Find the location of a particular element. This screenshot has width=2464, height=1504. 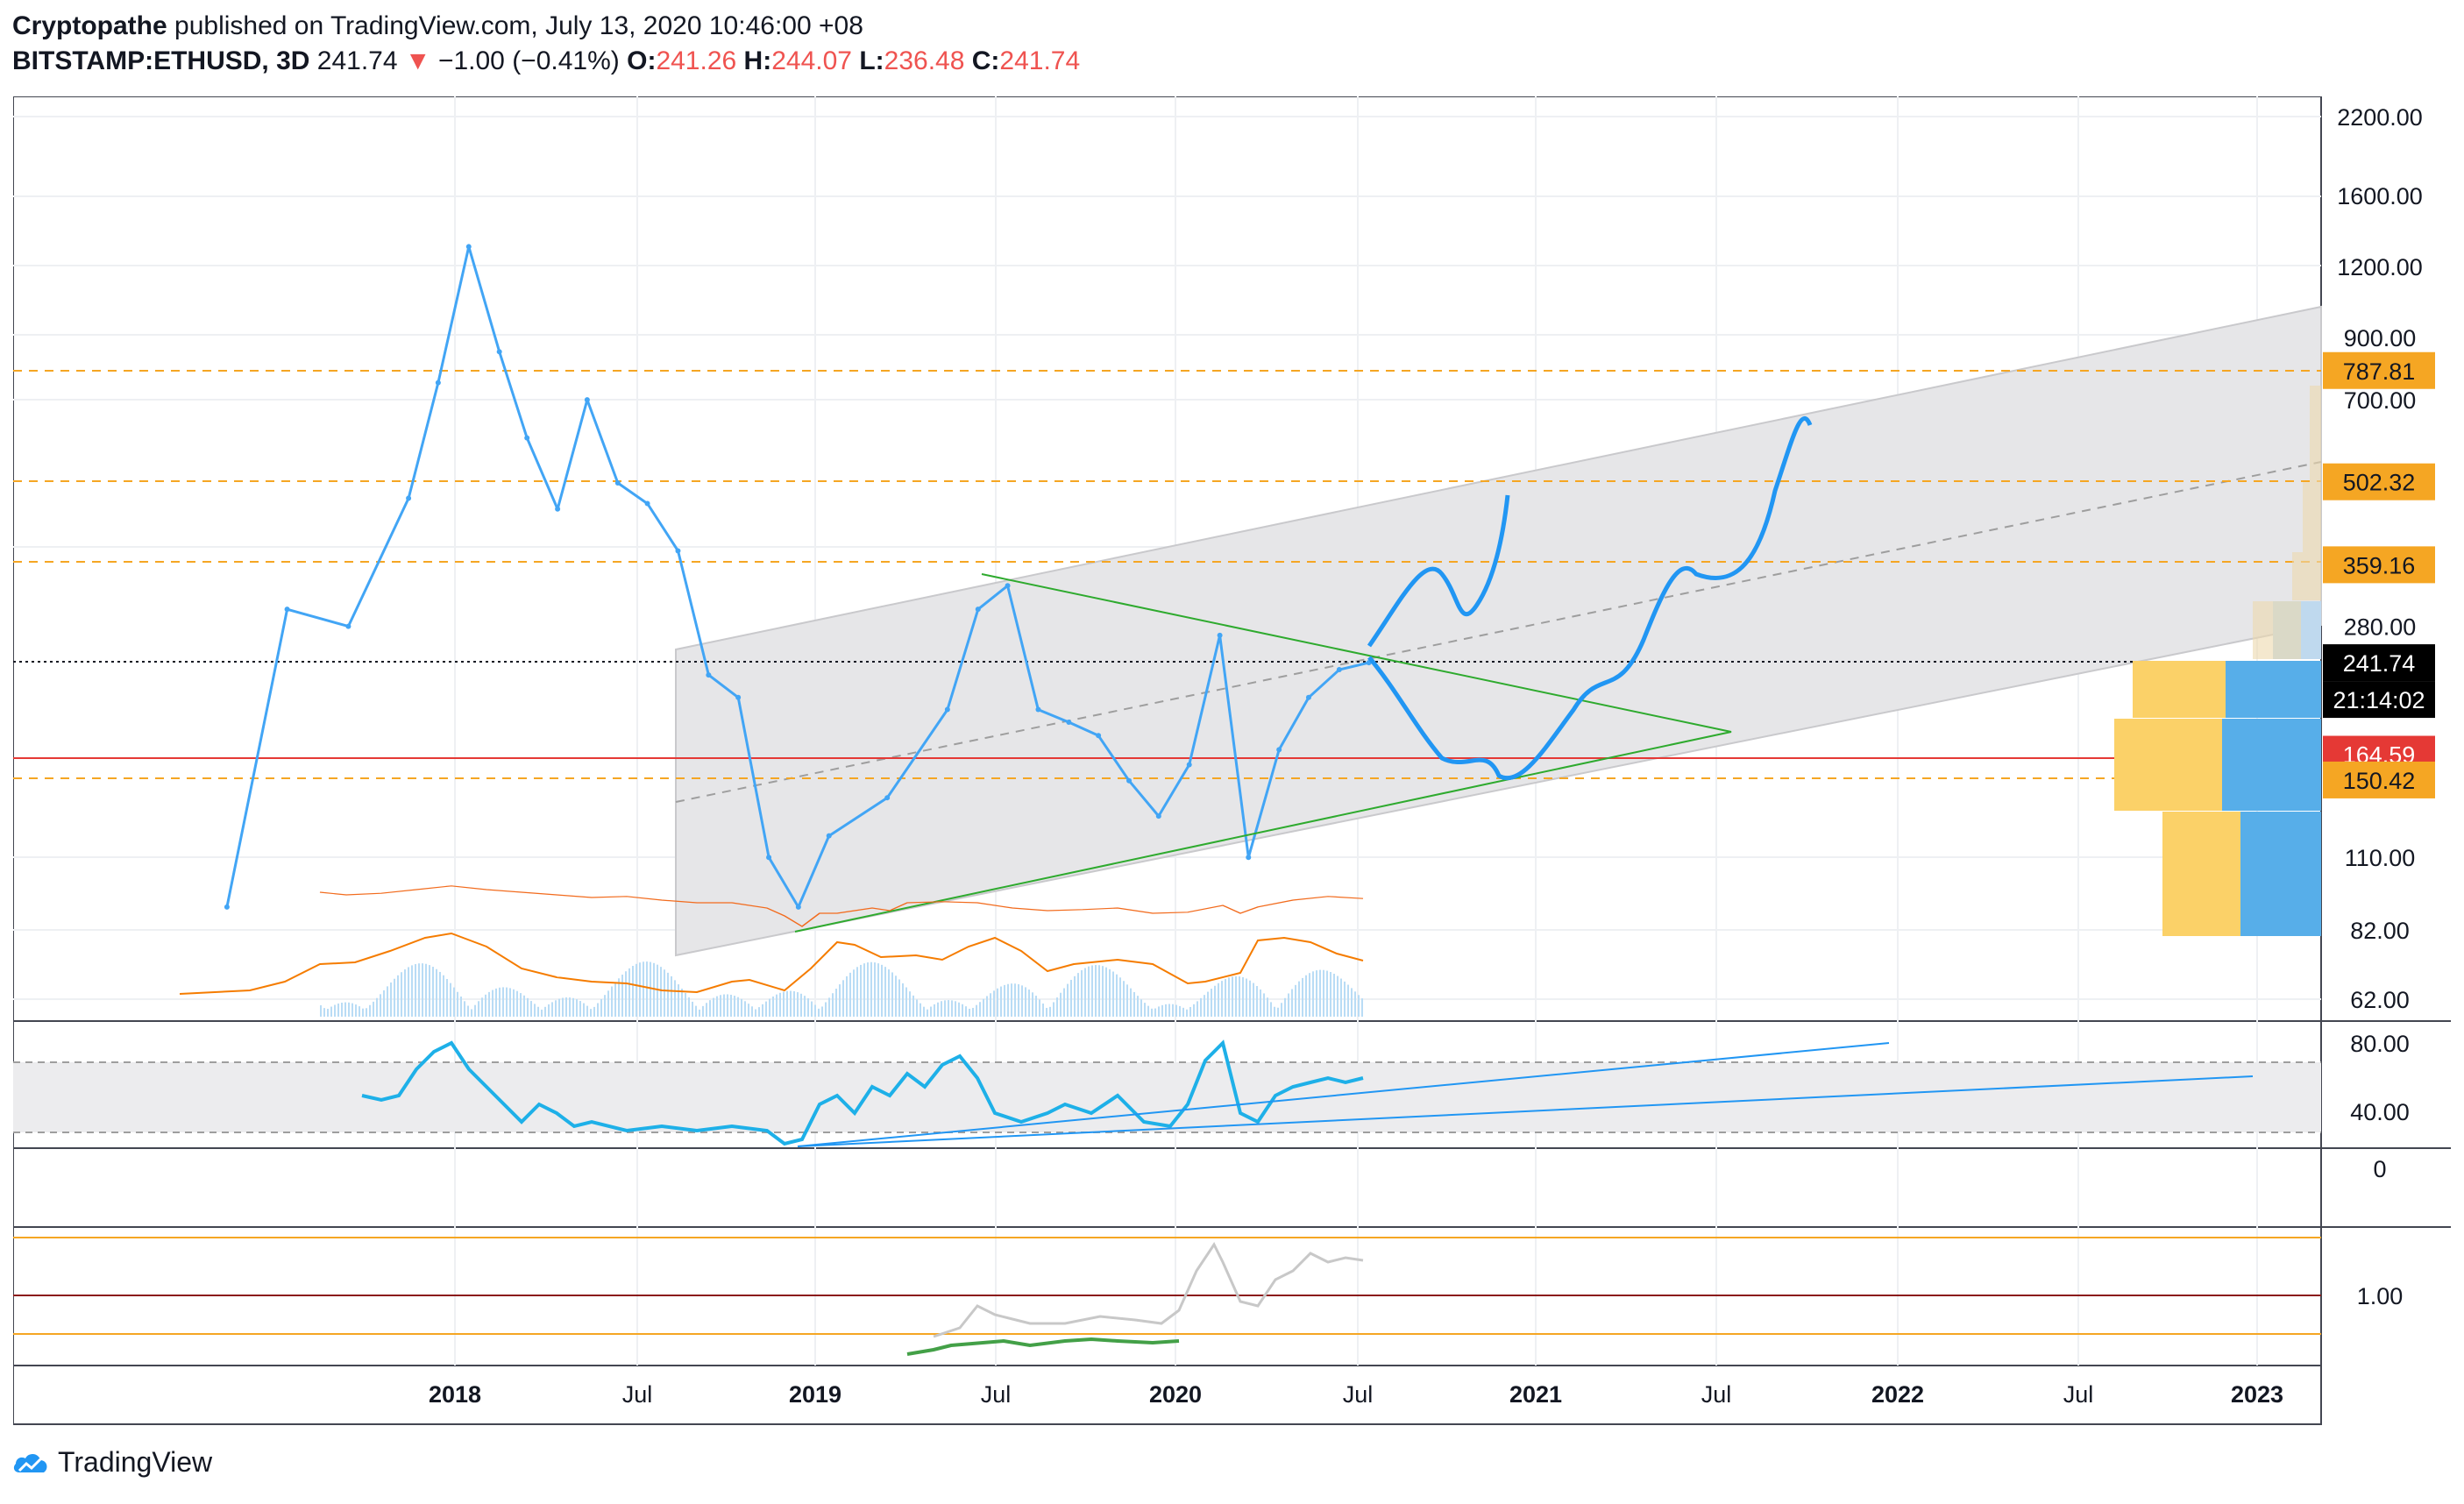

price-tick-label: 82.00 is located at coordinates (2380, 931).